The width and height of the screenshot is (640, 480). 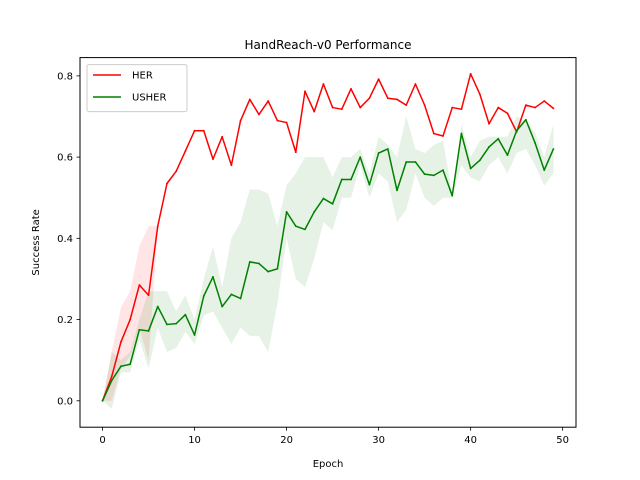 I want to click on legend: HER USHER, so click(x=137, y=88).